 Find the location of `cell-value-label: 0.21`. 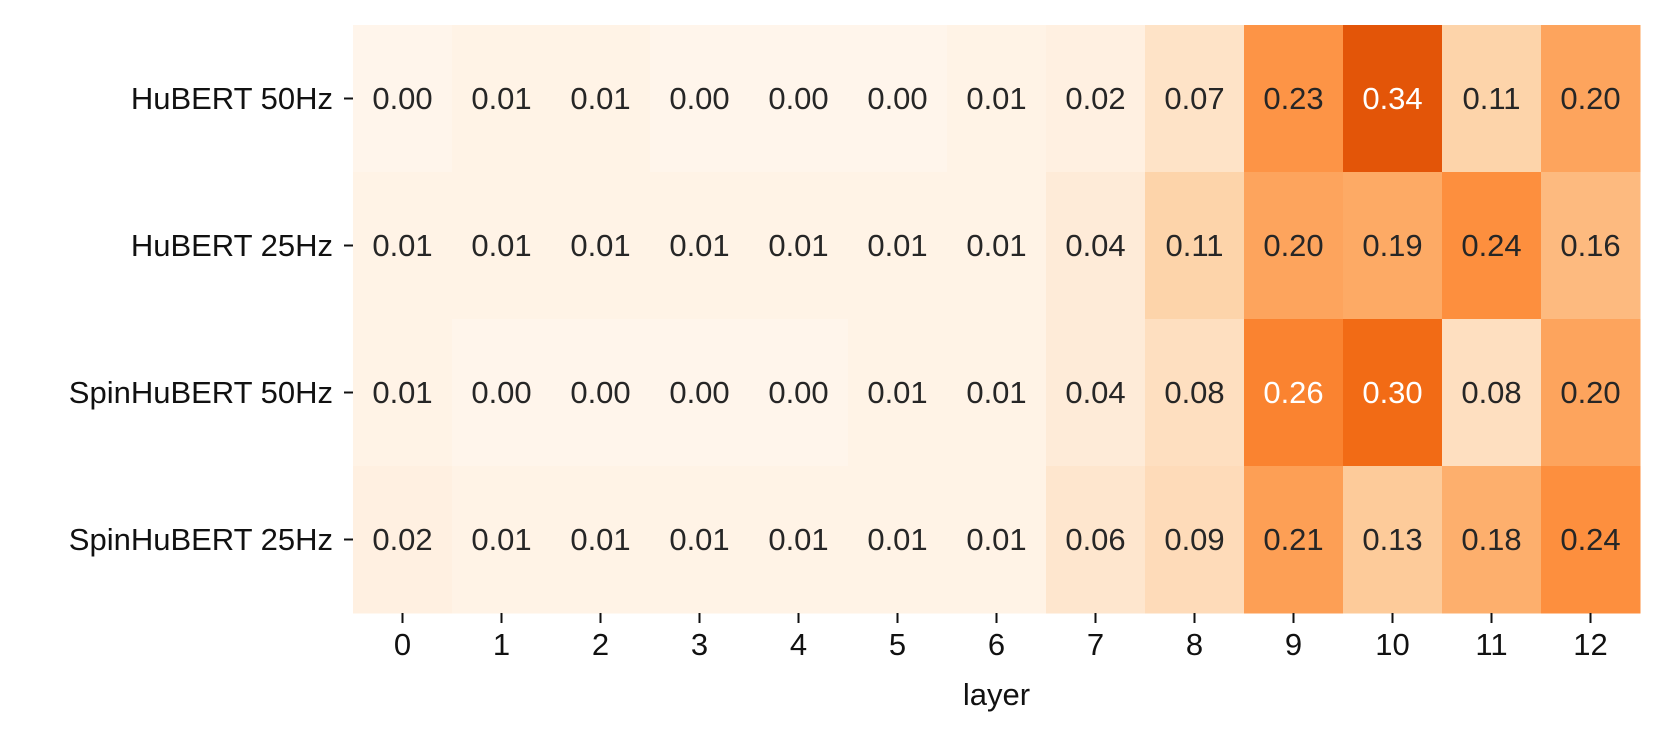

cell-value-label: 0.21 is located at coordinates (1293, 539).